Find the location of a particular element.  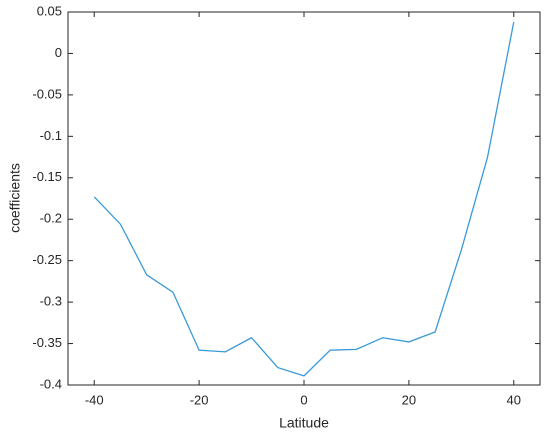

y-tick-label: -0.05 is located at coordinates (47, 93).